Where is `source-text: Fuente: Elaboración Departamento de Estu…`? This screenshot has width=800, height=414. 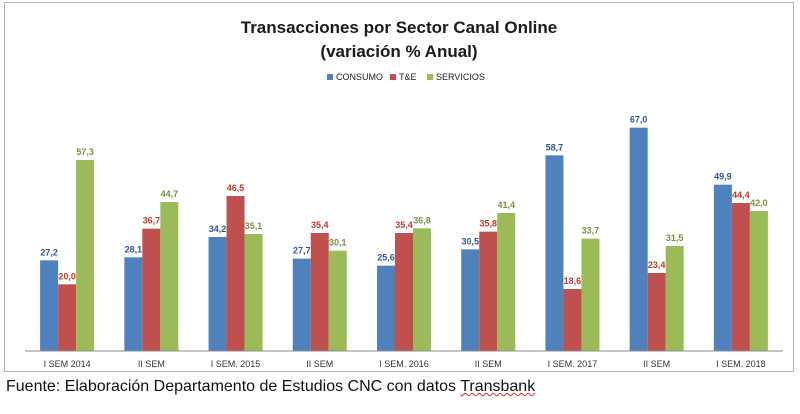
source-text: Fuente: Elaboración Departamento de Estu… is located at coordinates (233, 386).